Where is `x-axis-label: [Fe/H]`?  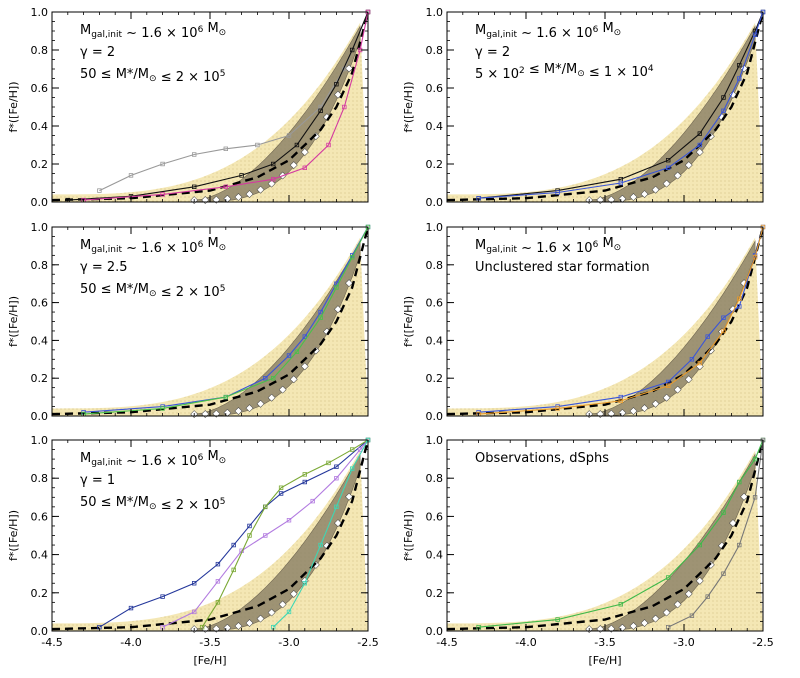 x-axis-label: [Fe/H] is located at coordinates (604, 660).